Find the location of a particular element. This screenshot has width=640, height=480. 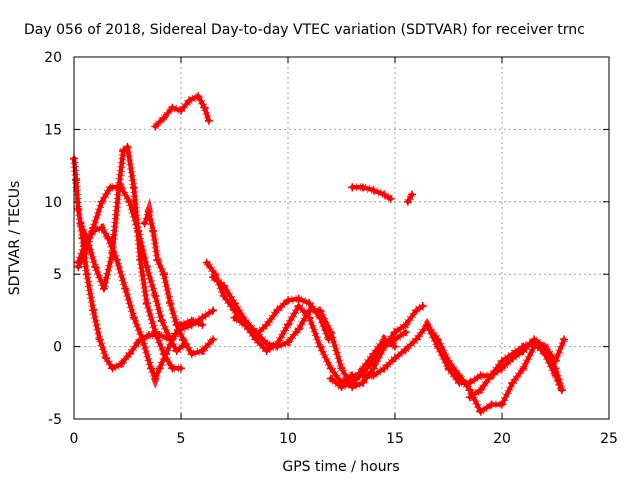

x-tick-label: 20 is located at coordinates (502, 439).